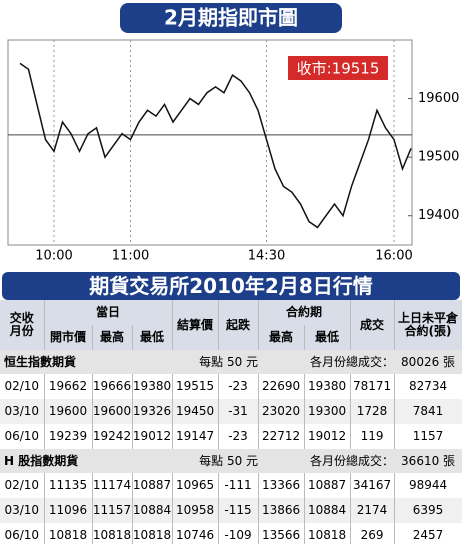  What do you see at coordinates (281, 510) in the screenshot?
I see `cell: 13866` at bounding box center [281, 510].